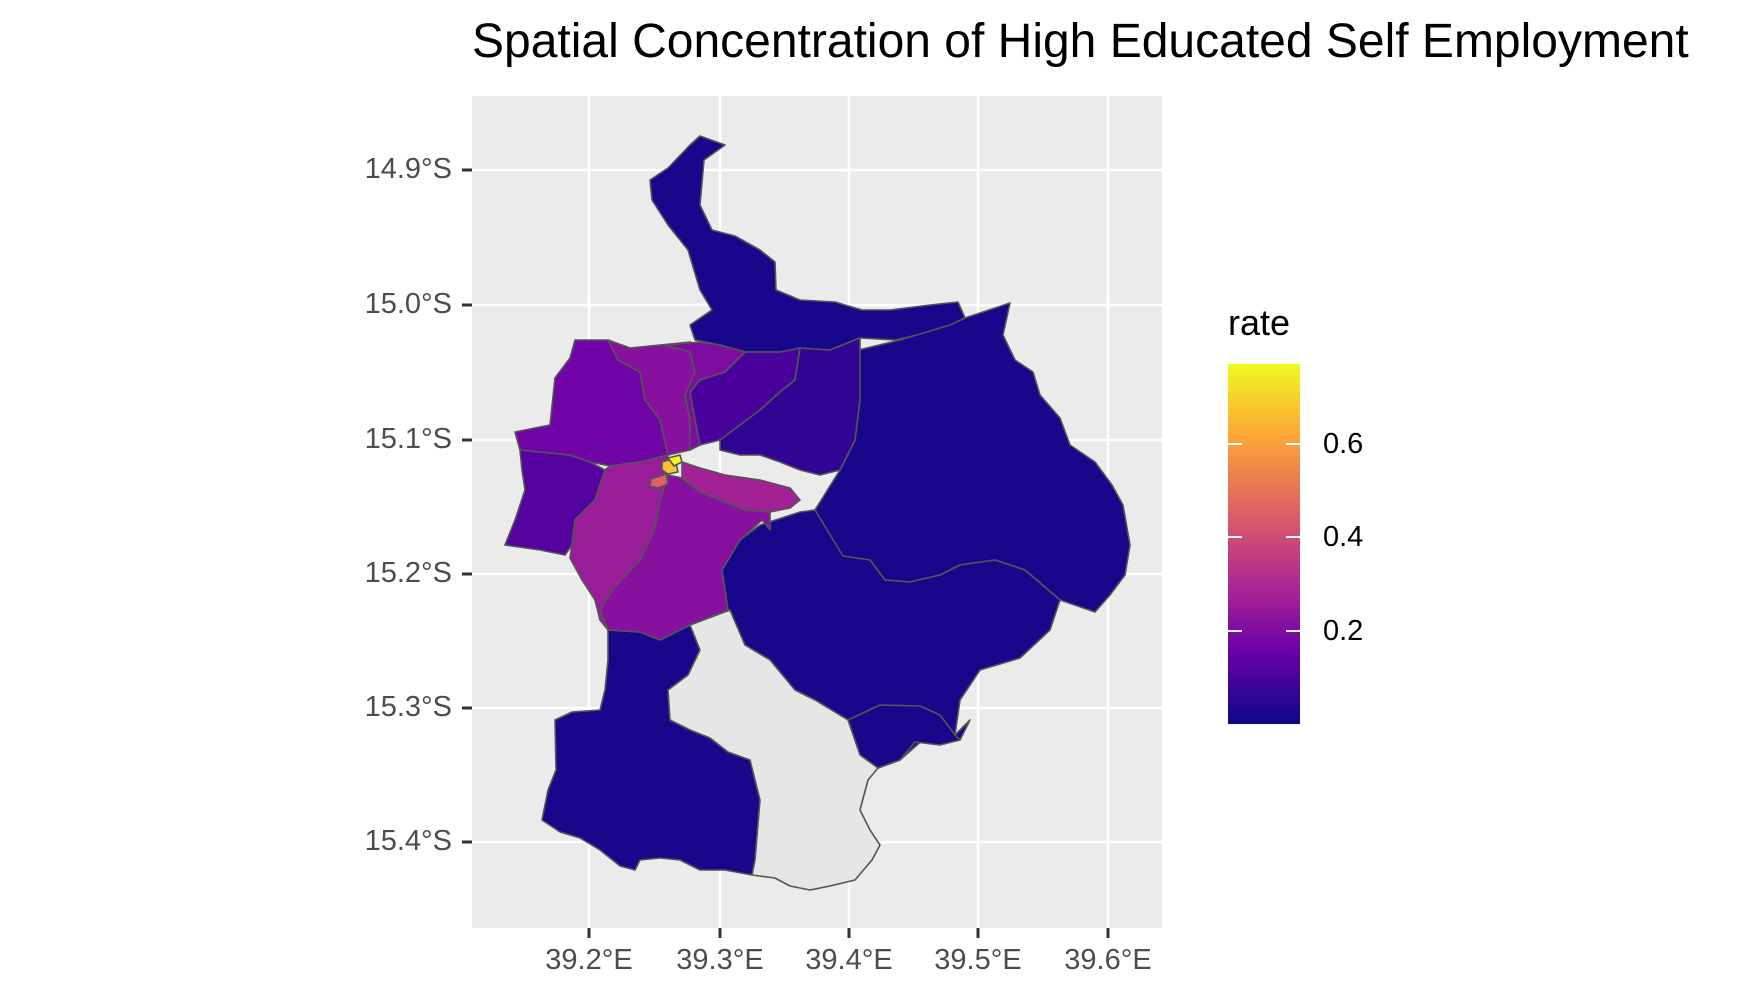 The width and height of the screenshot is (1739, 1004). Describe the element at coordinates (790, 406) in the screenshot. I see `region-north-east-central` at that location.